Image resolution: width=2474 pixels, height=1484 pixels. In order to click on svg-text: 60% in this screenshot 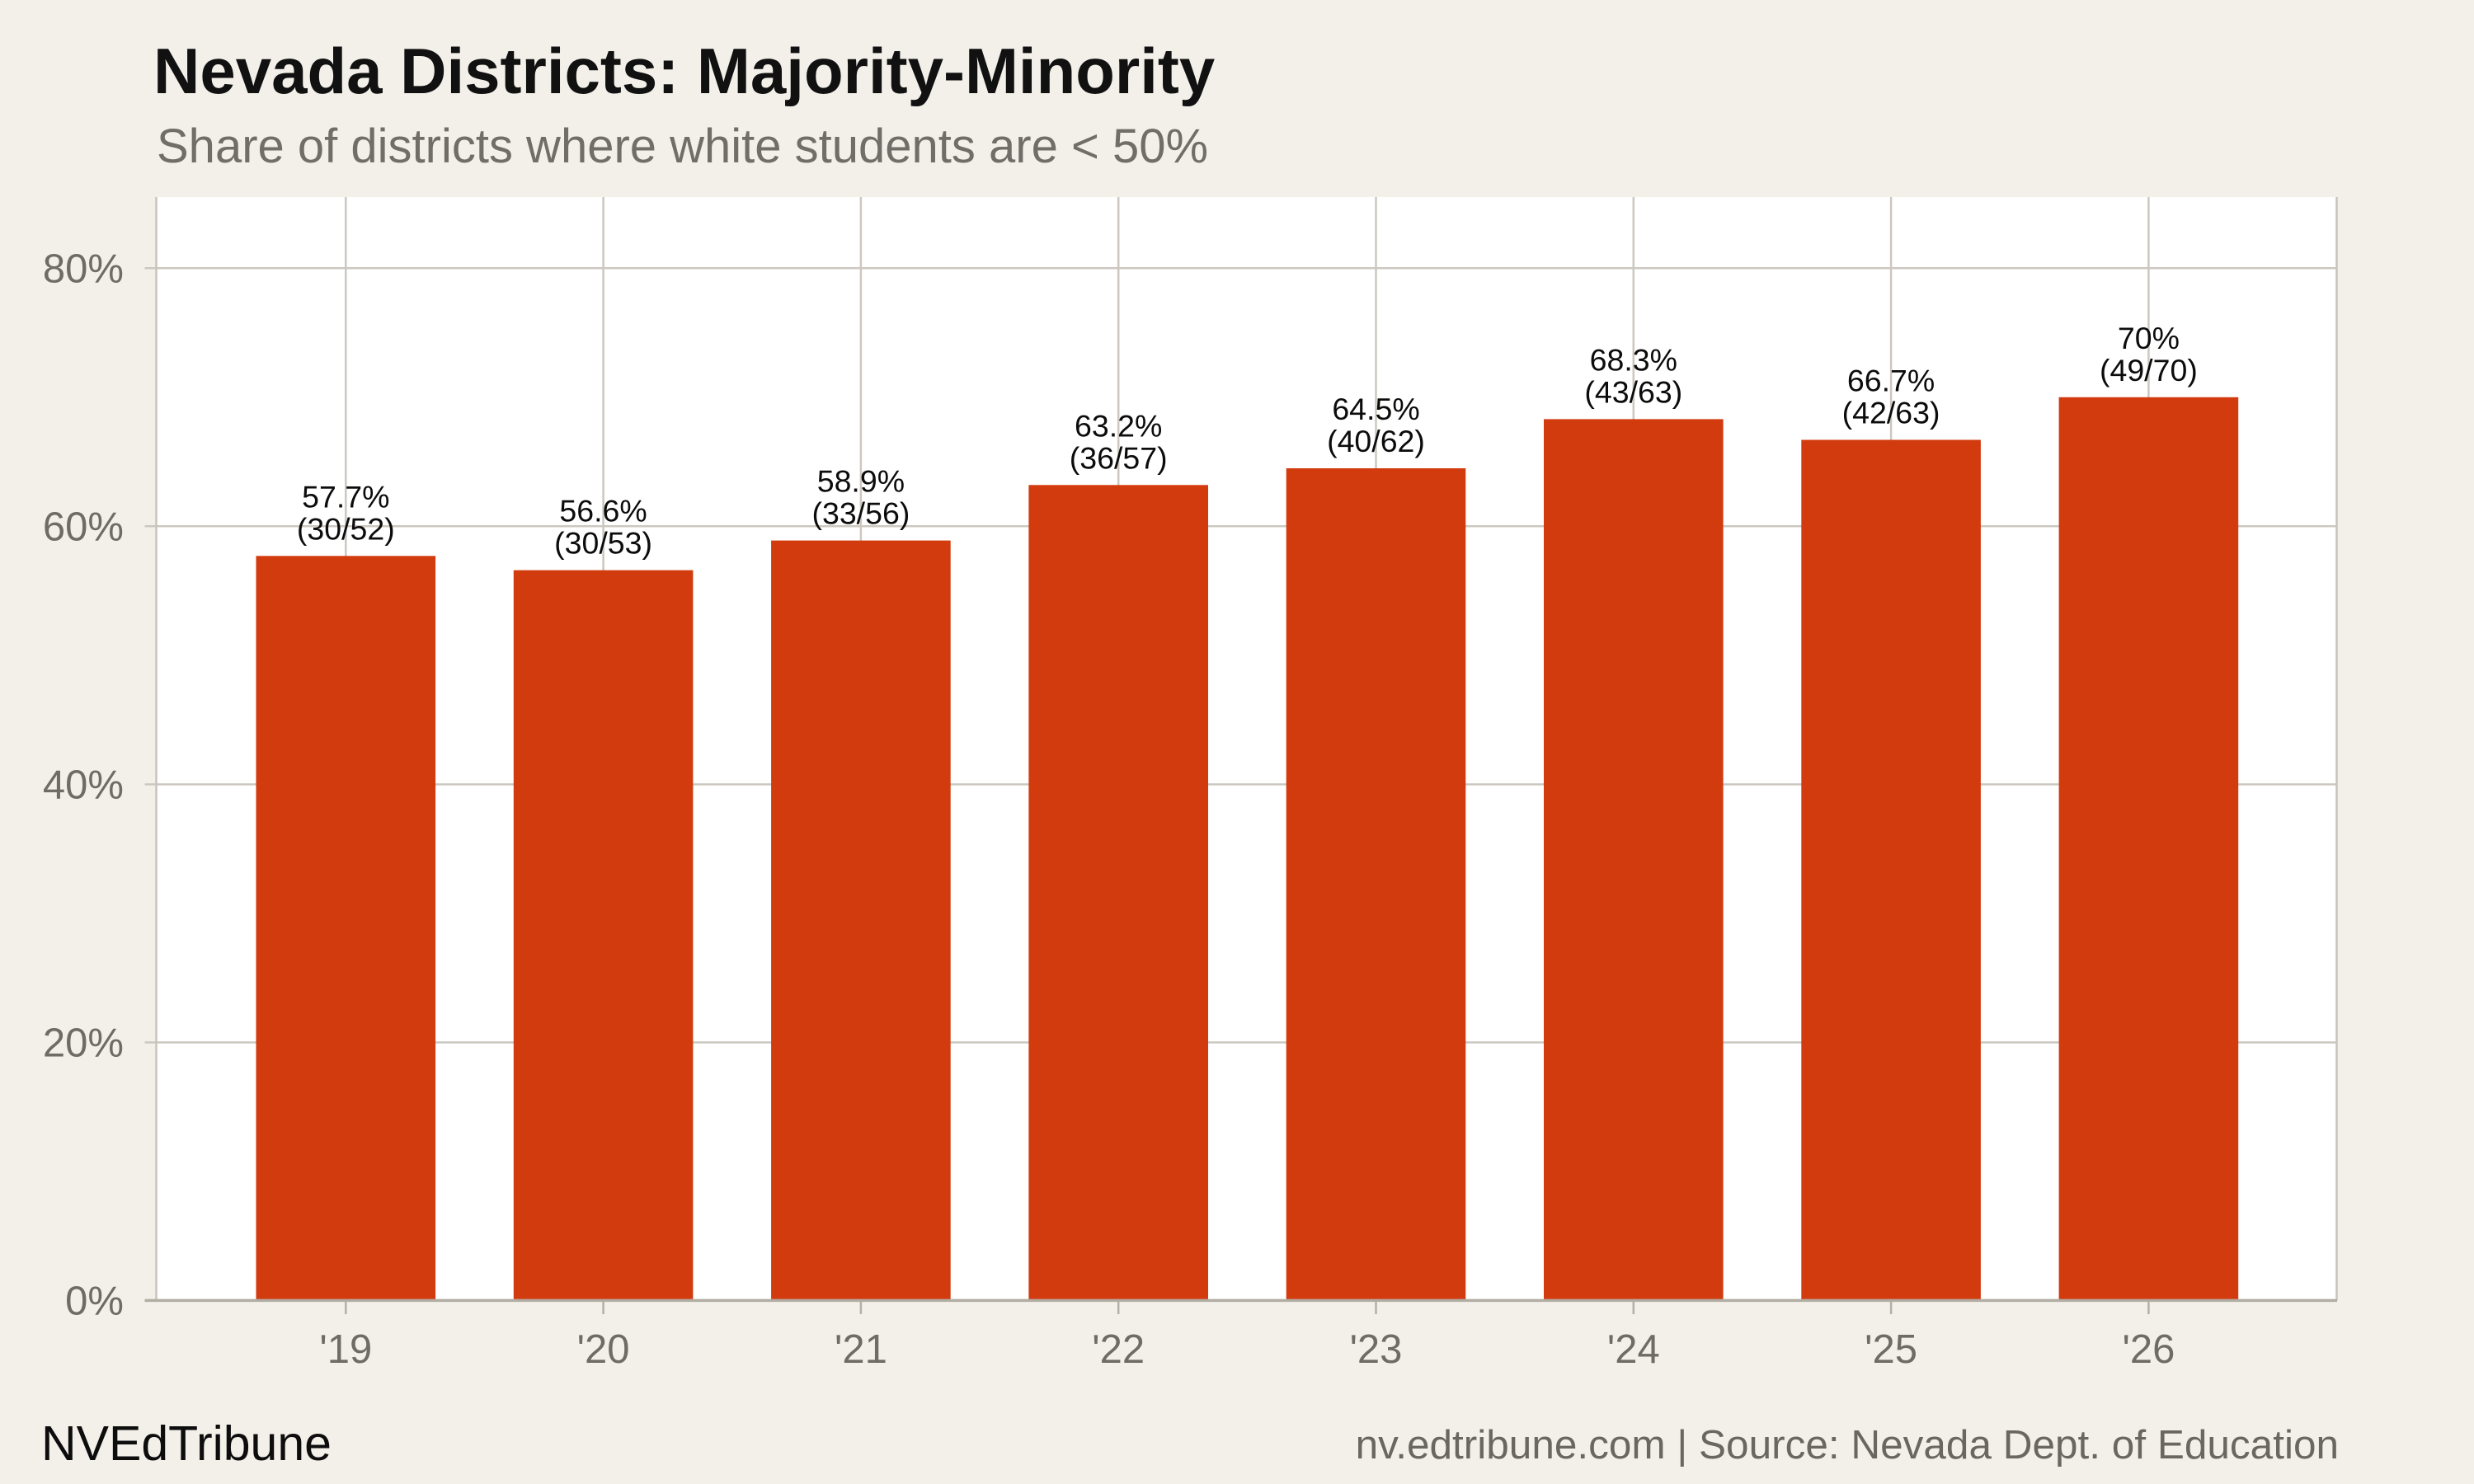, I will do `click(83, 527)`.